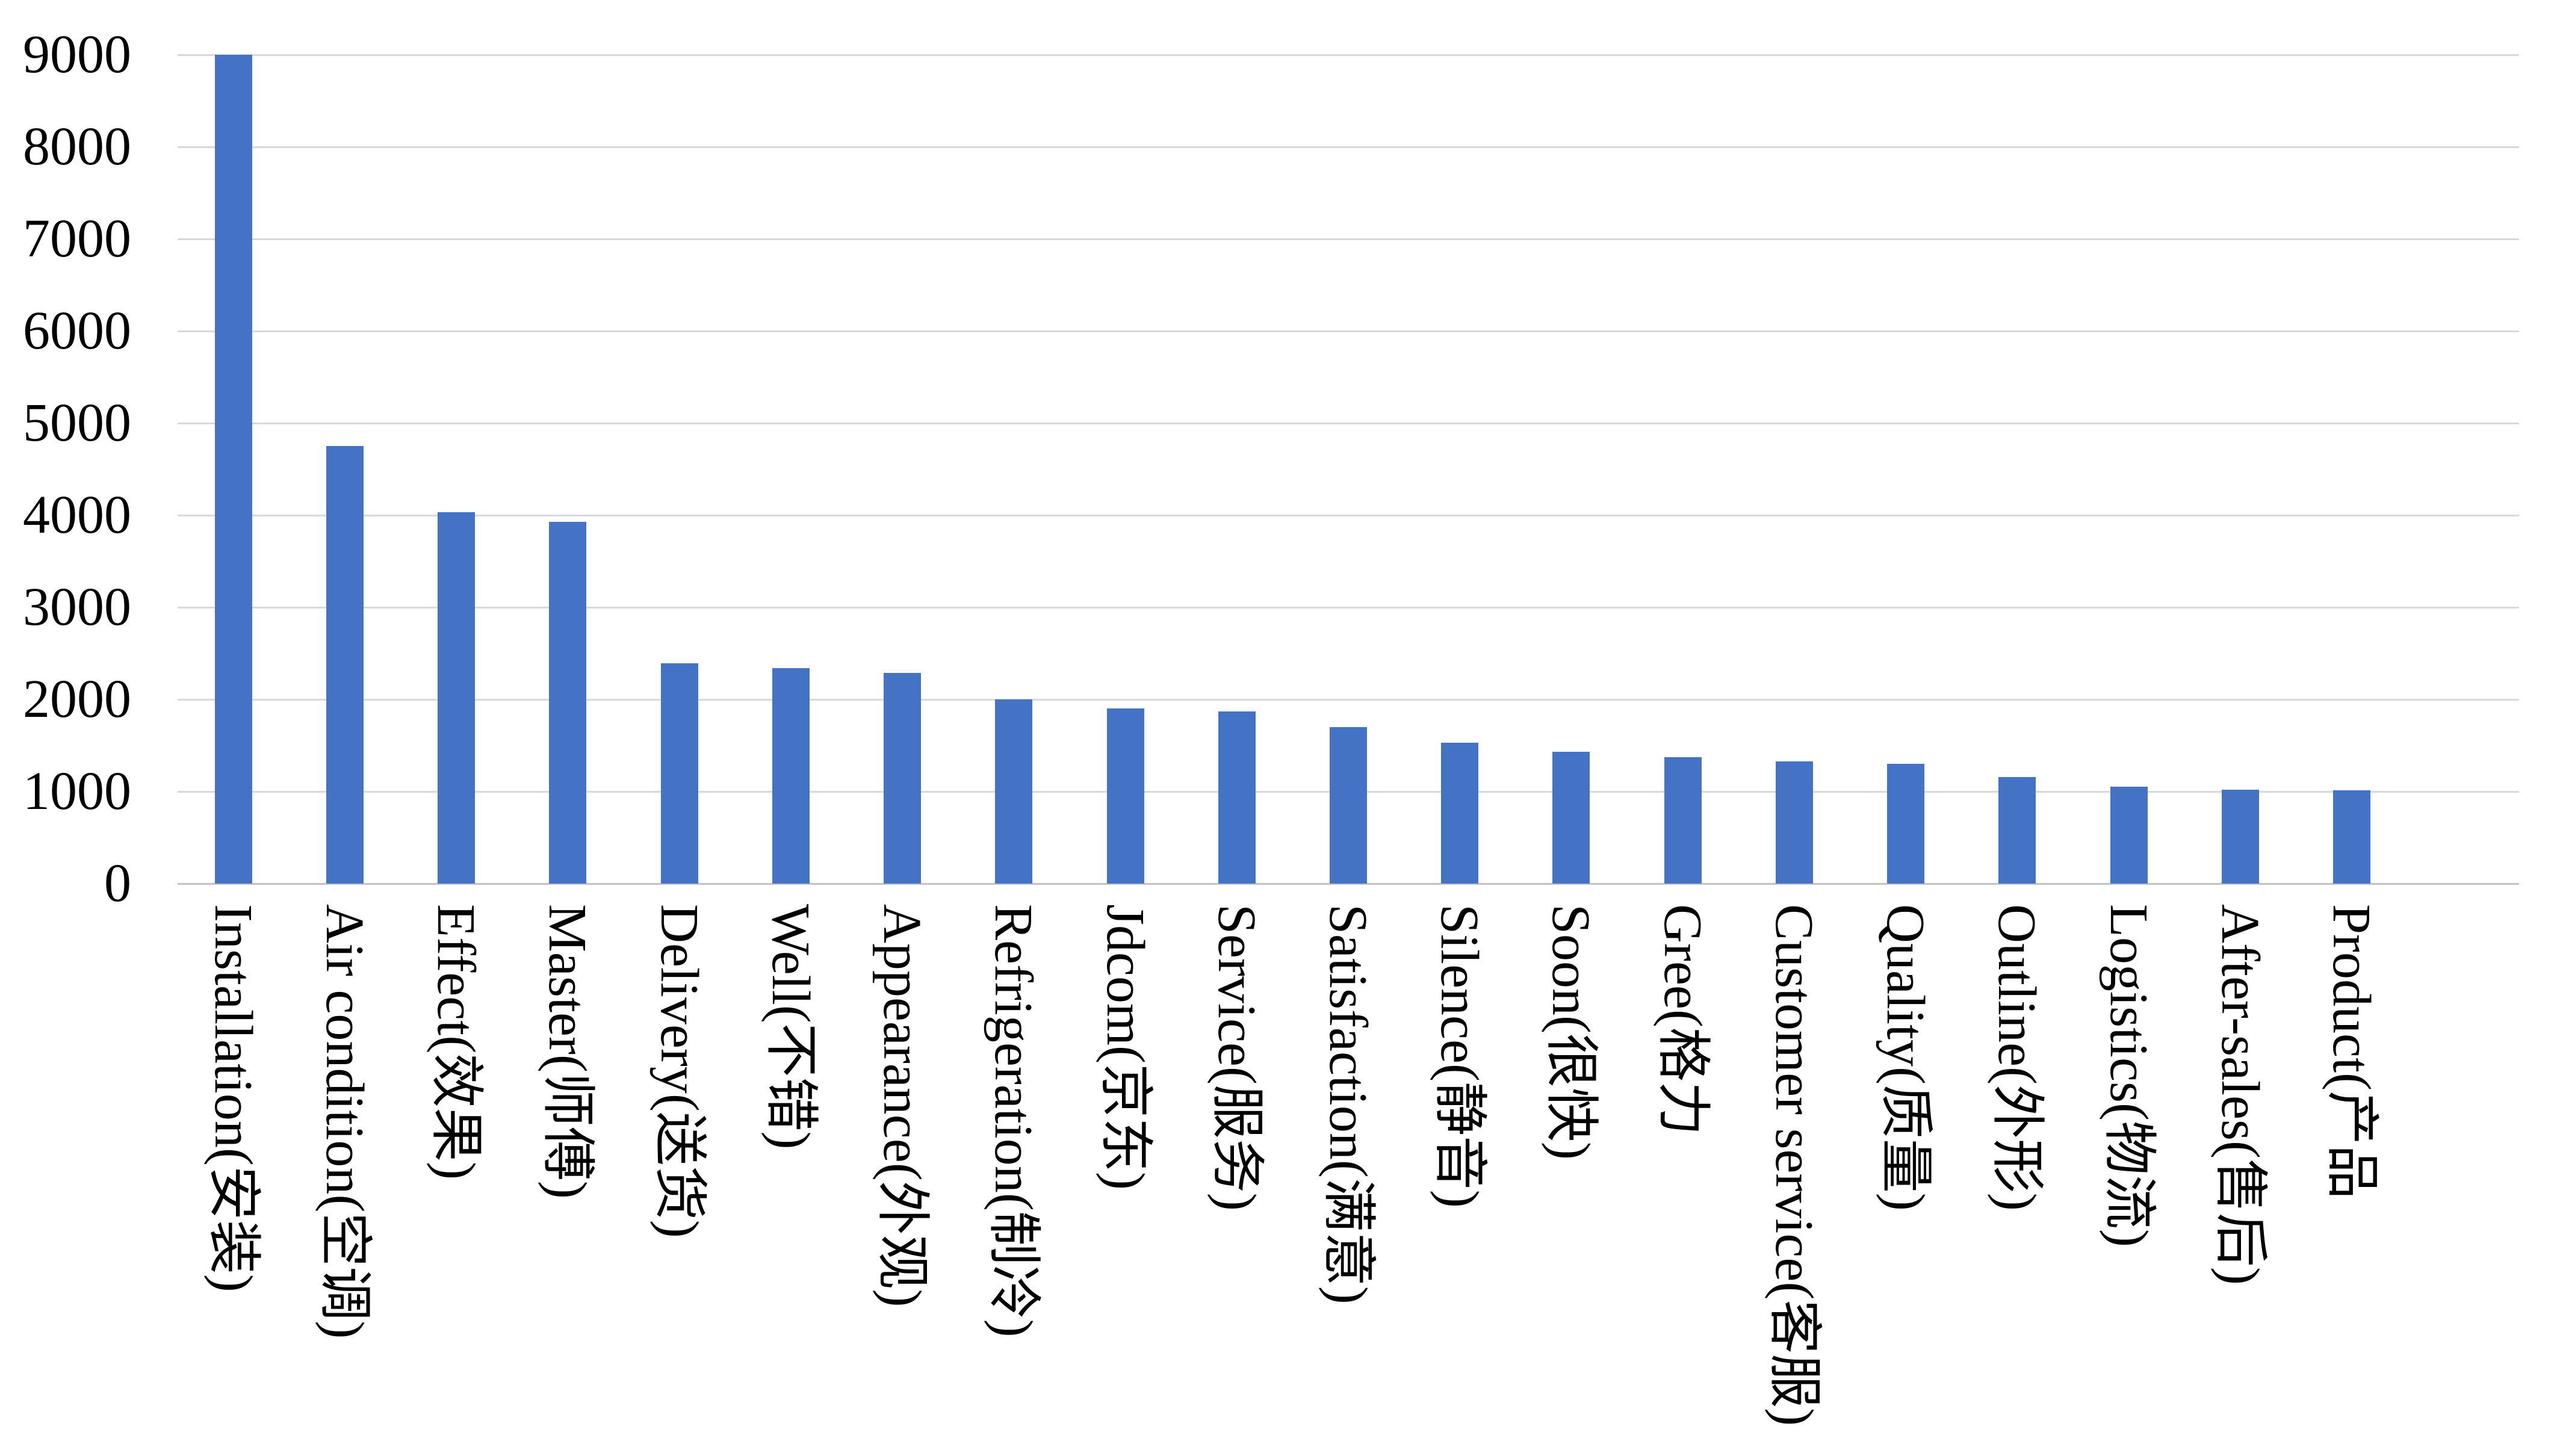  What do you see at coordinates (1794, 1165) in the screenshot?
I see `x-axis-category-label-15: Customer service(客服)` at bounding box center [1794, 1165].